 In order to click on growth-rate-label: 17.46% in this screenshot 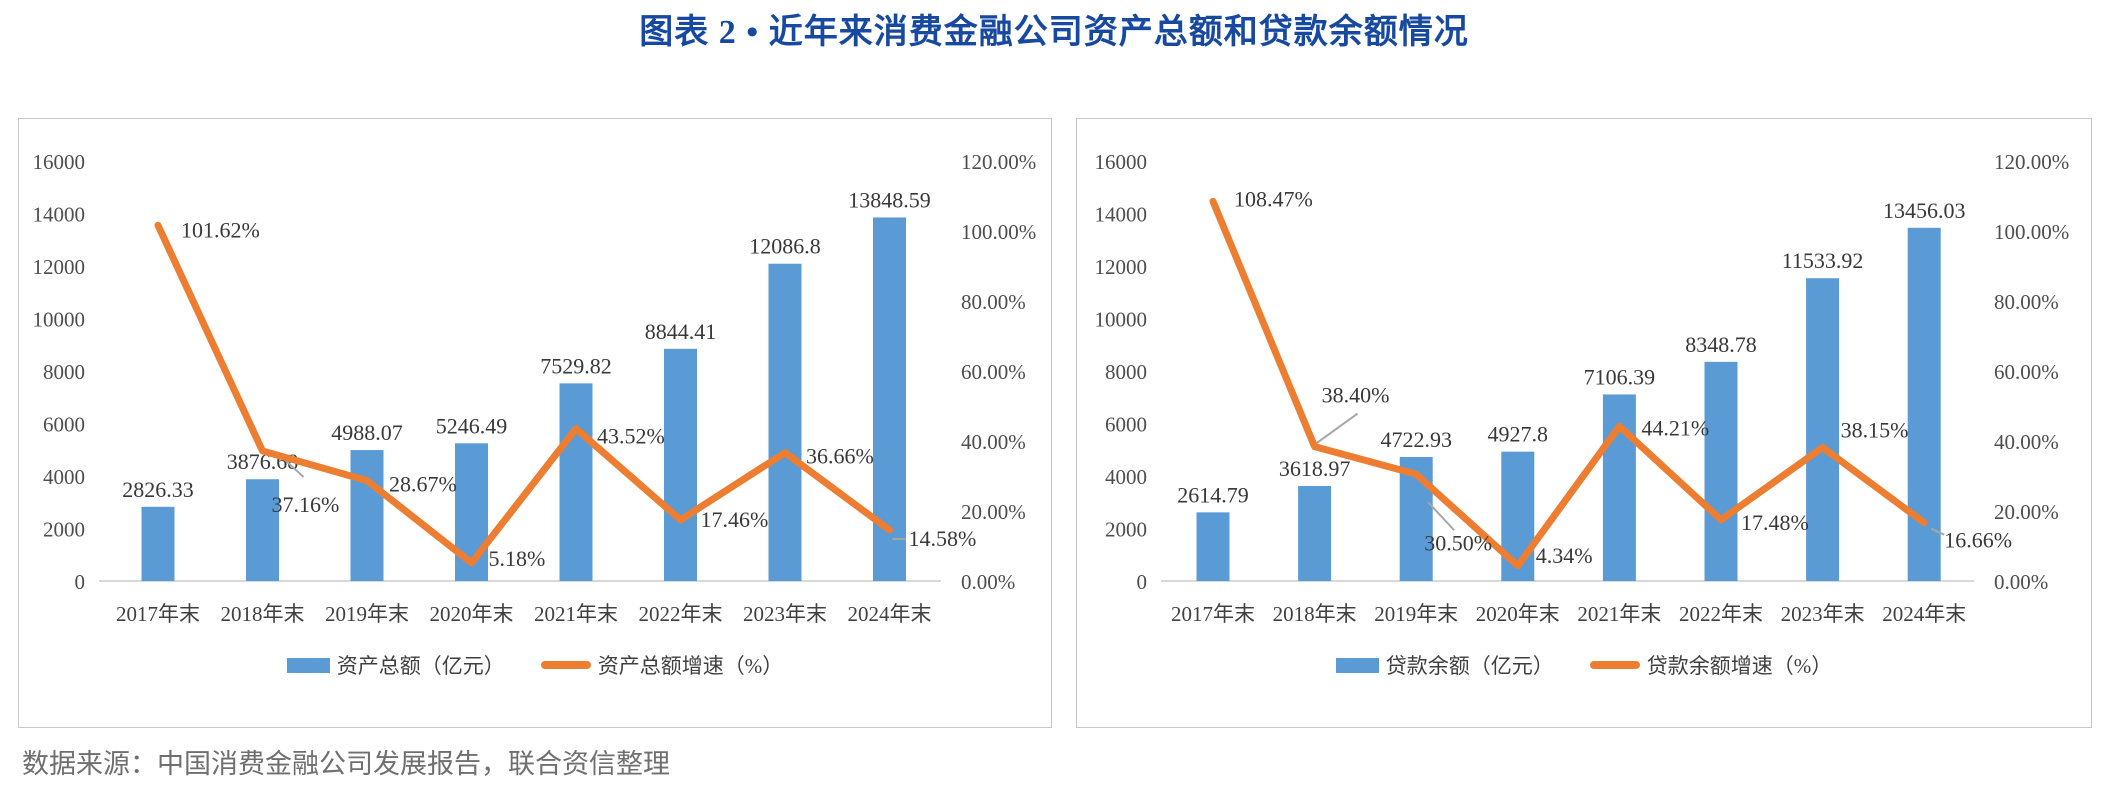, I will do `click(735, 519)`.